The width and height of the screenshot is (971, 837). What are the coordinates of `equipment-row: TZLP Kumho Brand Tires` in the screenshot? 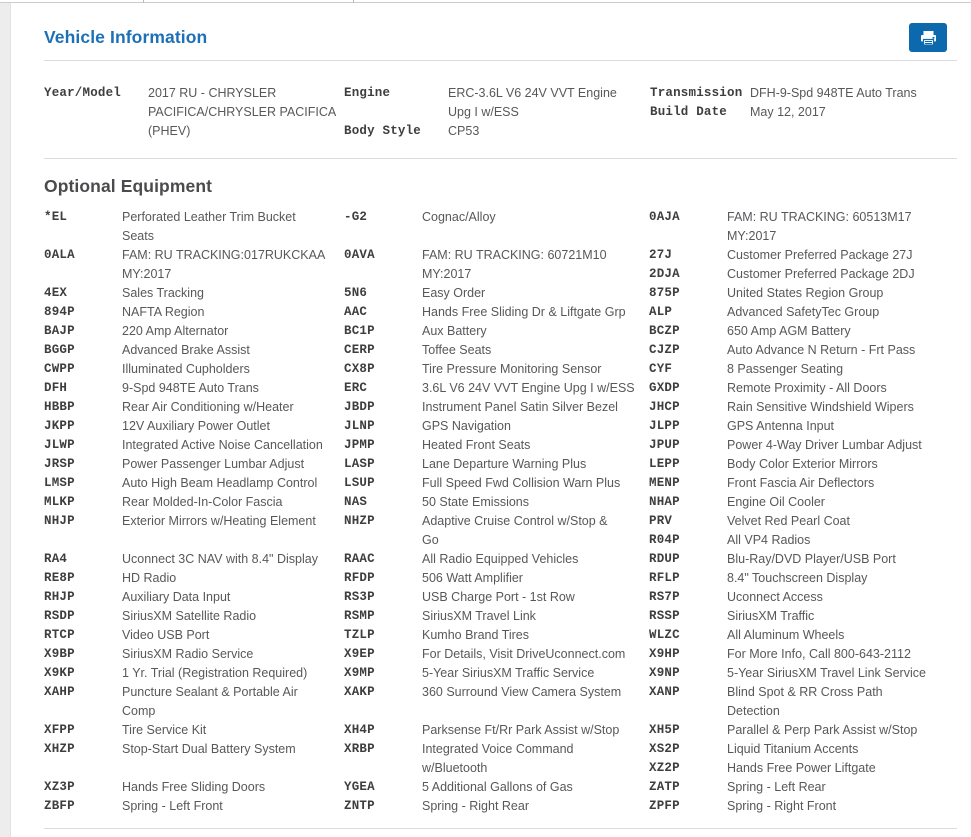 It's located at (496, 635).